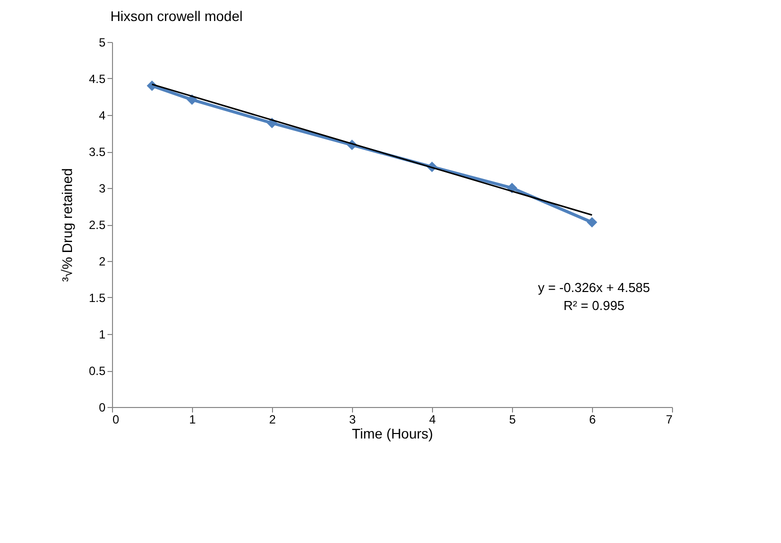  Describe the element at coordinates (352, 419) in the screenshot. I see `x-tick-label: 3` at that location.